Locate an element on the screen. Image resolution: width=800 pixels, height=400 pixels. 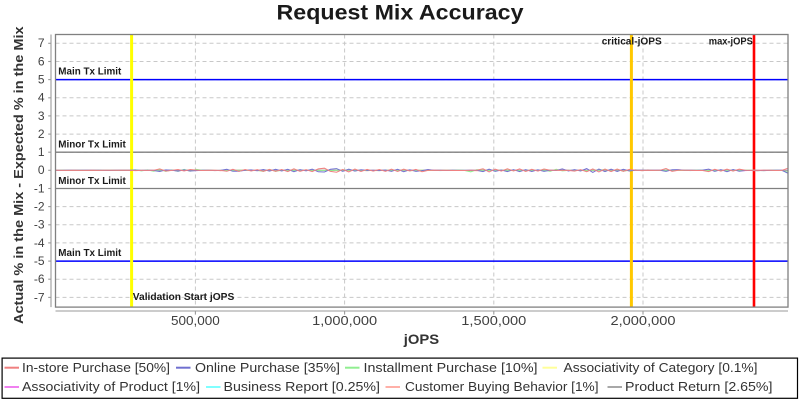
svg-text: Request Mix Accuracy is located at coordinates (400, 12).